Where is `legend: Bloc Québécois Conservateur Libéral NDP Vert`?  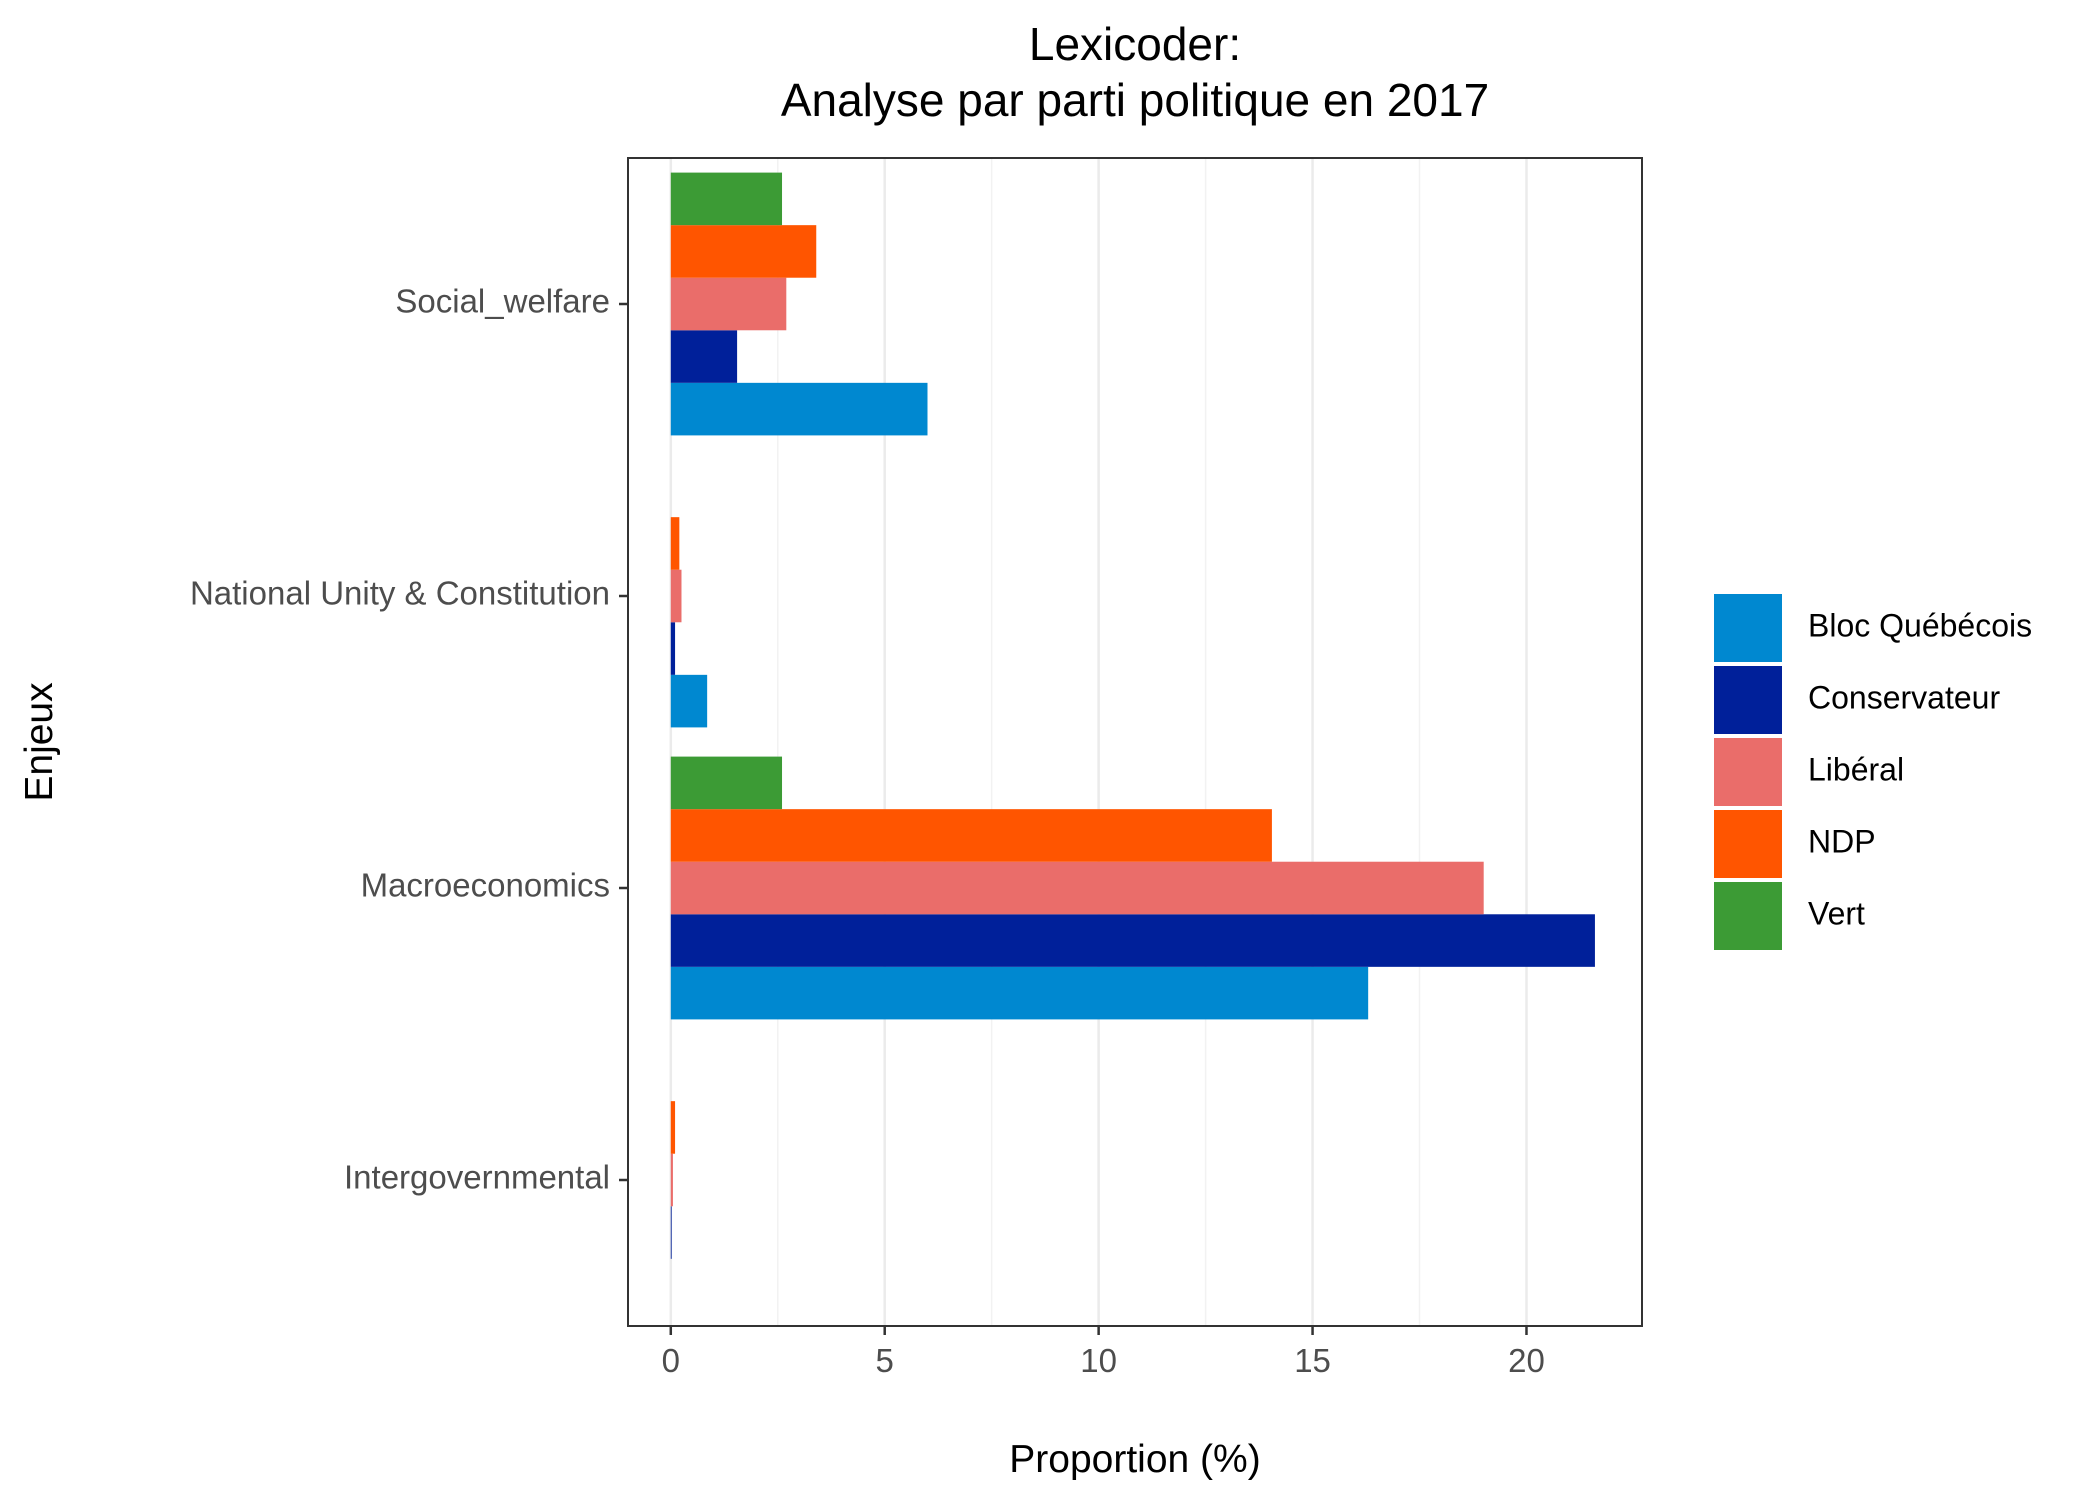 legend: Bloc Québécois Conservateur Libéral NDP Vert is located at coordinates (1873, 772).